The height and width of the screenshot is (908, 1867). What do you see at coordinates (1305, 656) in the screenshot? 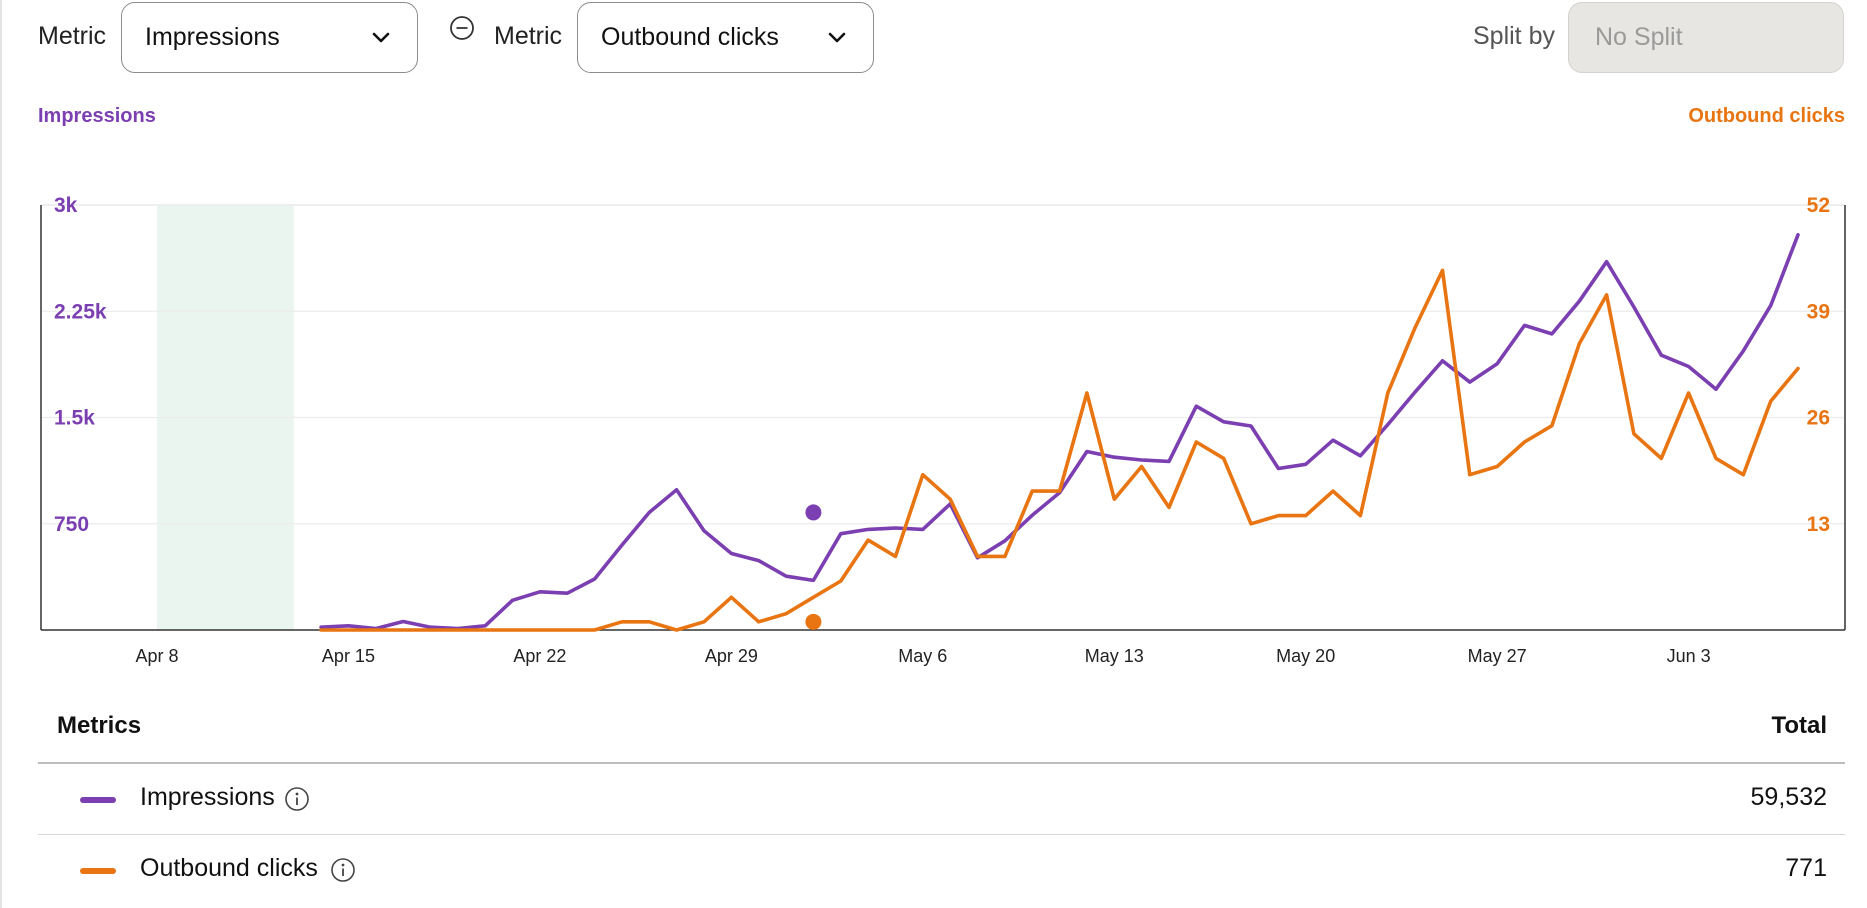
I see `x-tick-label: May 20` at bounding box center [1305, 656].